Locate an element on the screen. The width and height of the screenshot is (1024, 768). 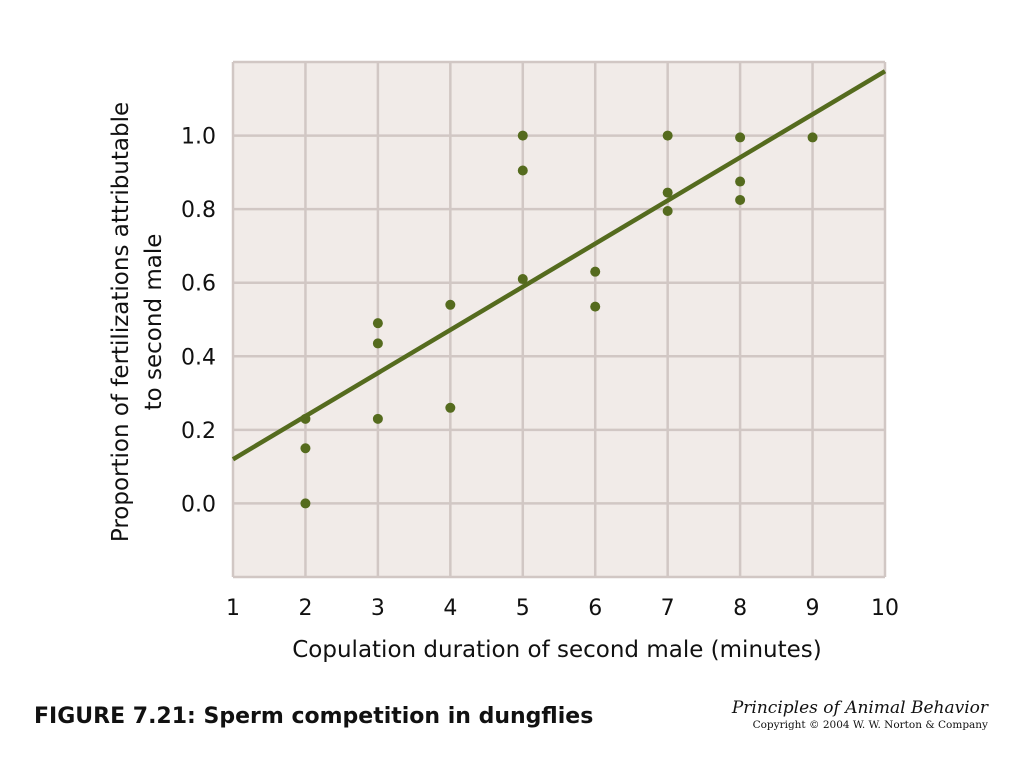
x-tick-label: 6 is located at coordinates (595, 608).